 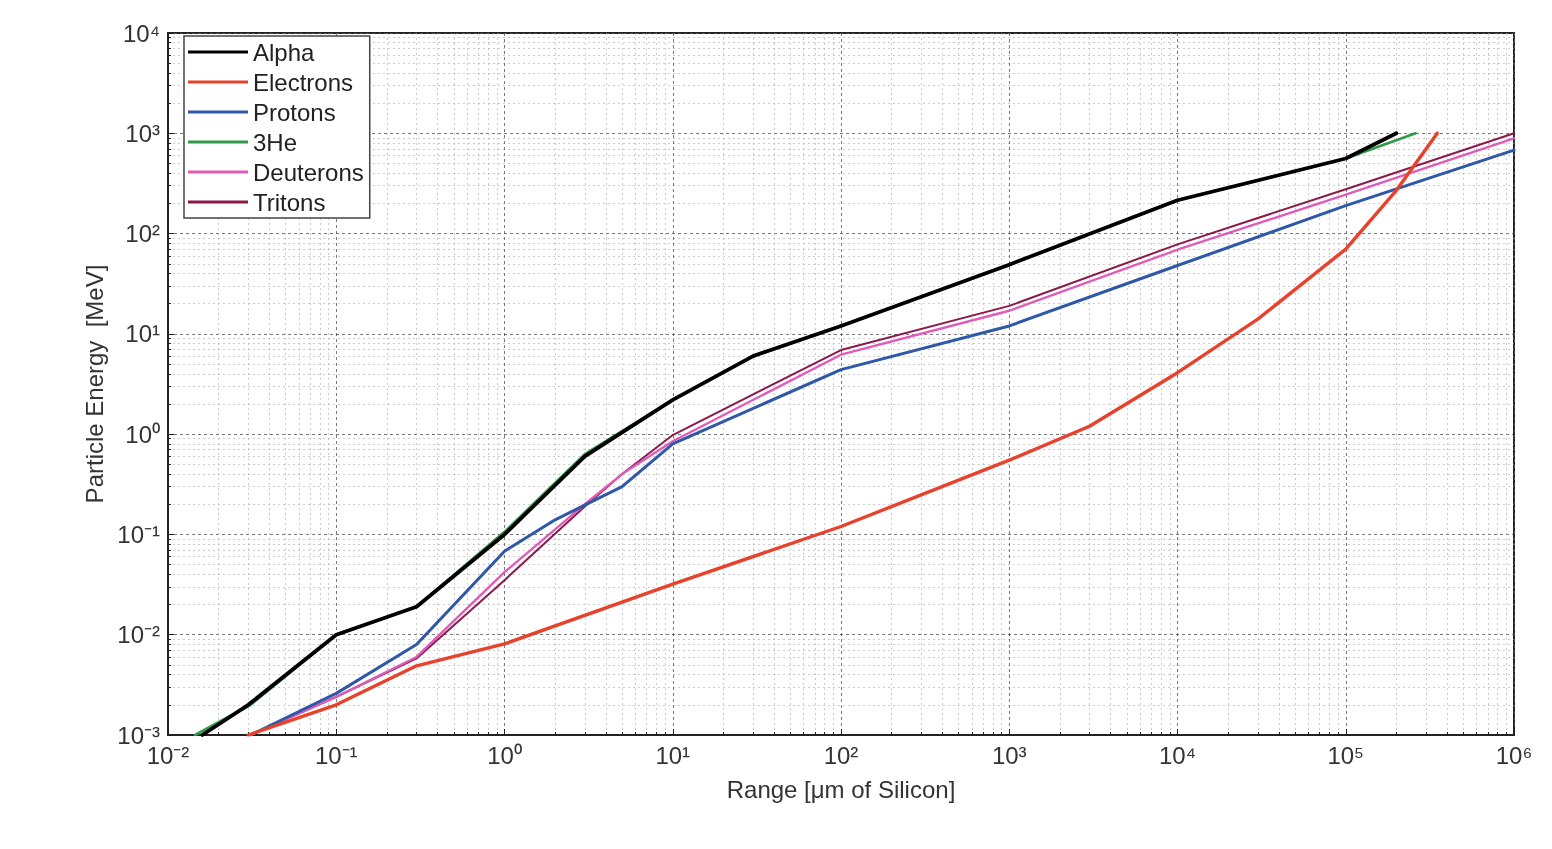 I want to click on y-tick-label: 10¹, so click(x=143, y=334).